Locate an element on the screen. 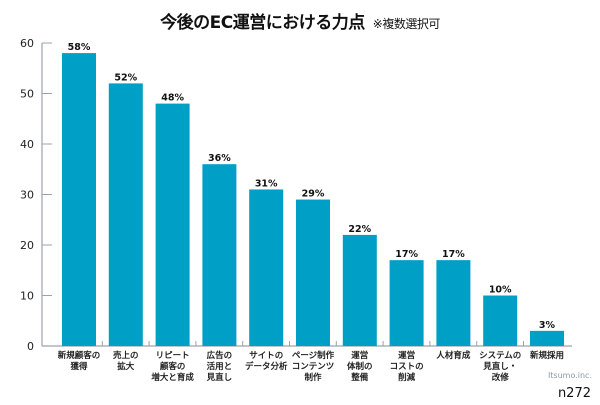  y-tick-label: 30 is located at coordinates (27, 195).